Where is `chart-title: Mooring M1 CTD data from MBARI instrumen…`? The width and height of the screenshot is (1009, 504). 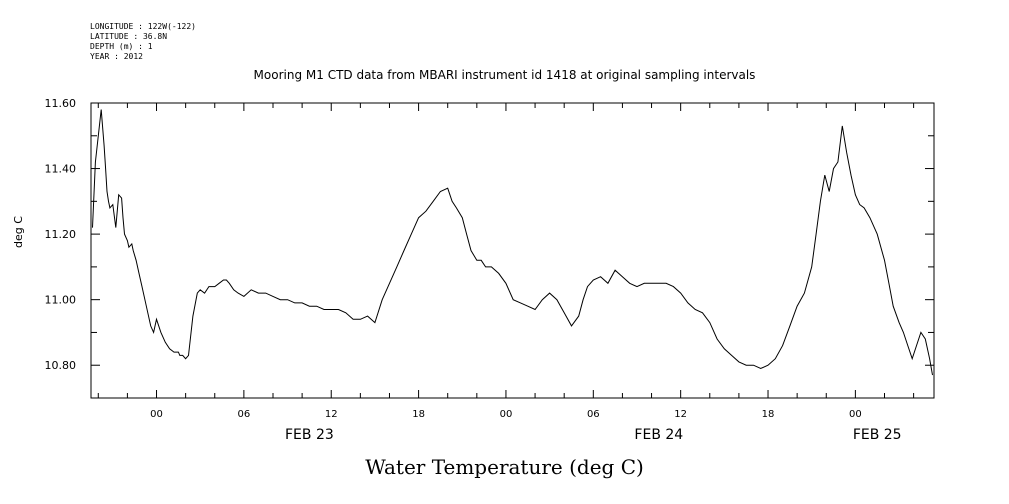
chart-title: Mooring M1 CTD data from MBARI instrumen… is located at coordinates (504, 75).